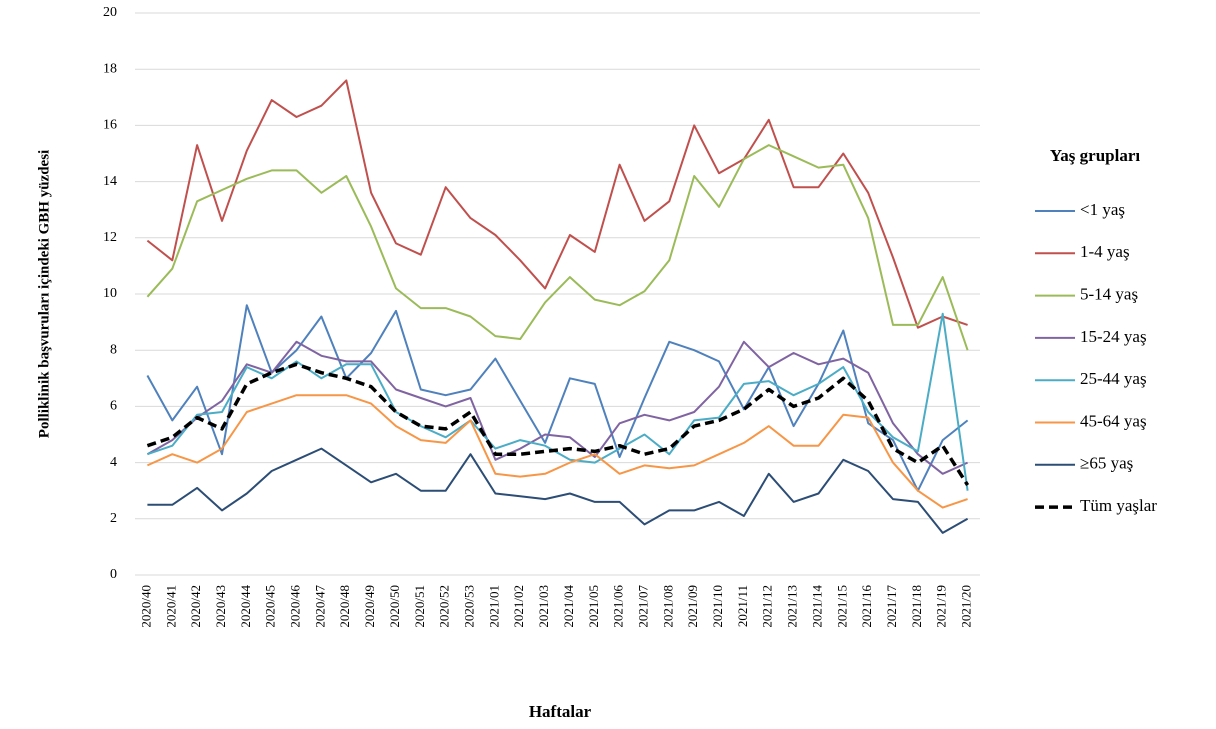 The height and width of the screenshot is (729, 1216). I want to click on legend-label: <1 yaş, so click(1102, 209).